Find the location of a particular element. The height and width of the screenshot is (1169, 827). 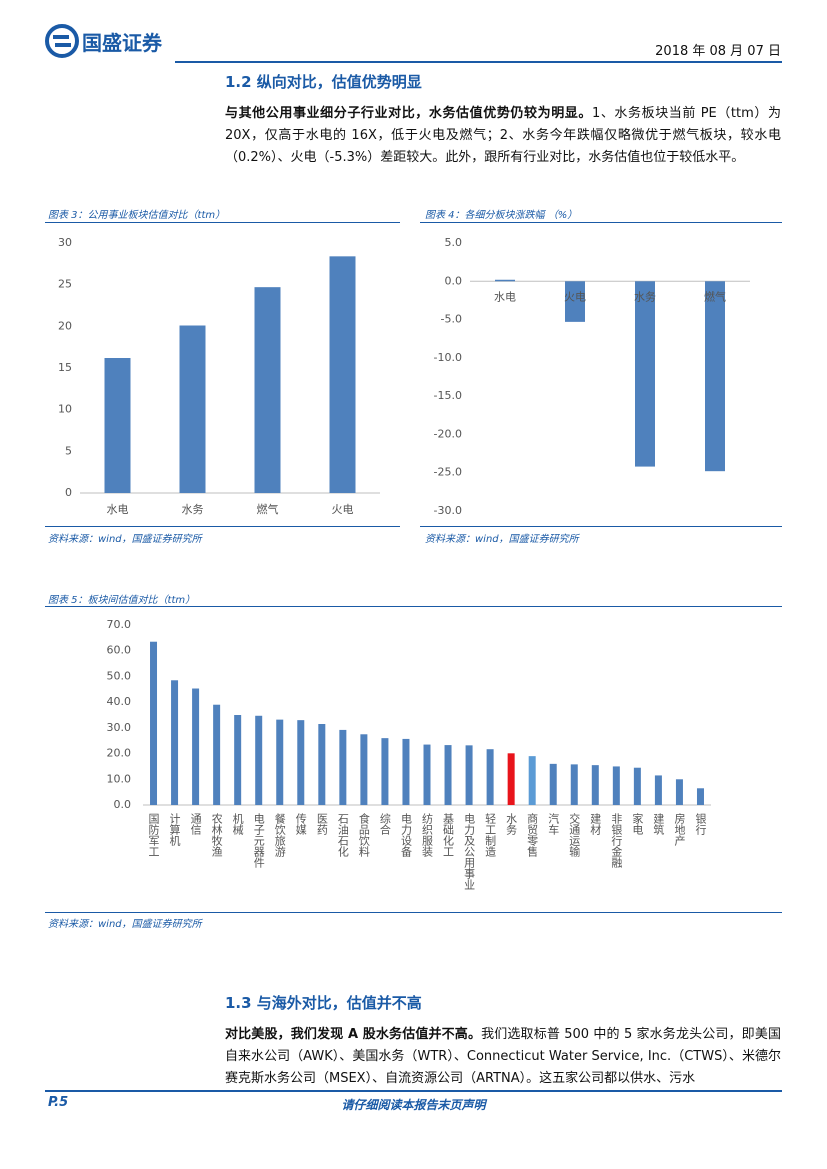

y-tick-label: 0 is located at coordinates (68, 492).